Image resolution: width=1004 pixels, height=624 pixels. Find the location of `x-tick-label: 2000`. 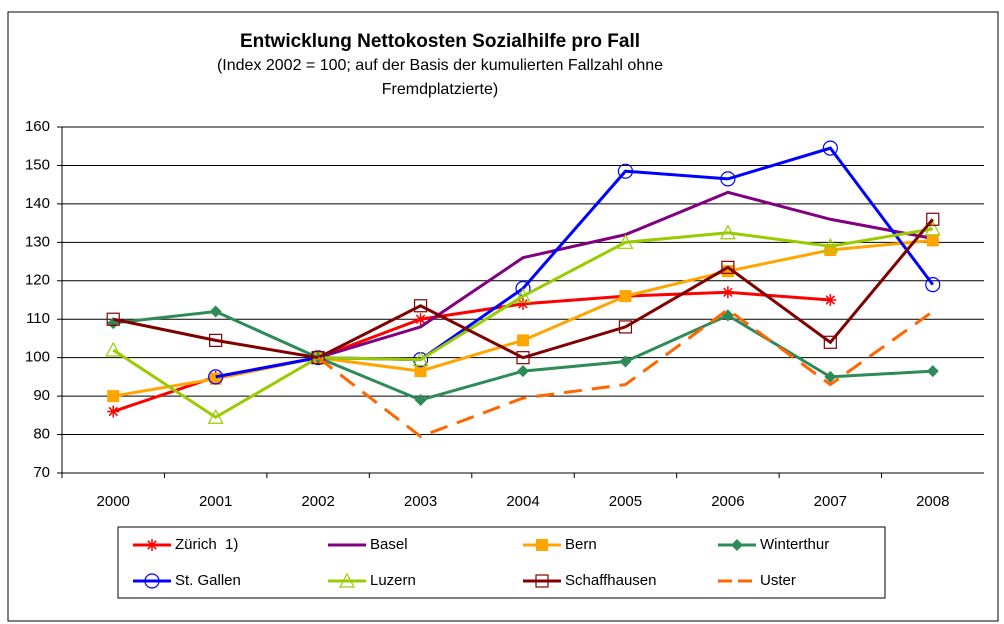

x-tick-label: 2000 is located at coordinates (113, 501).